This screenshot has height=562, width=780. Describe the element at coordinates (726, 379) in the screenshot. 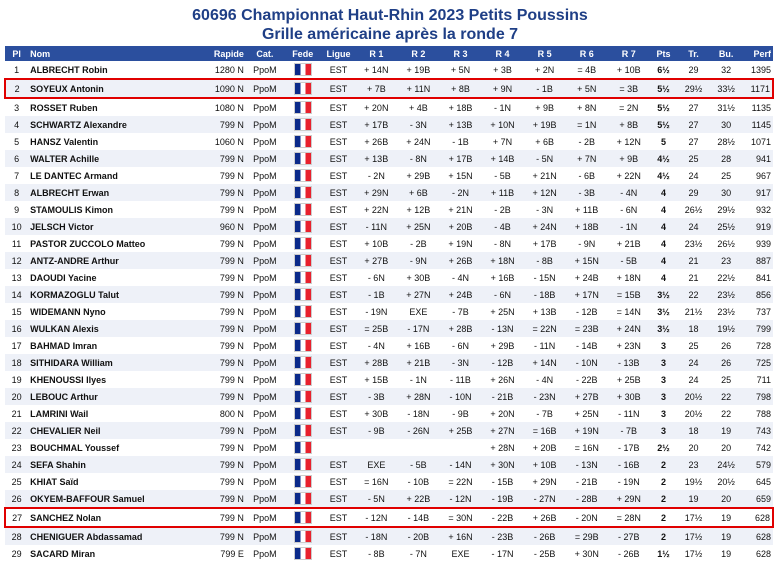

I see `tiebreak-bu-cell: 25` at that location.